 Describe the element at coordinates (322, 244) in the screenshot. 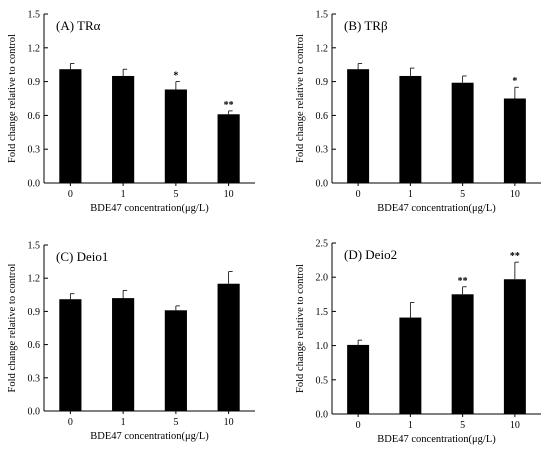

I see `y-tick-label: 2.5` at that location.